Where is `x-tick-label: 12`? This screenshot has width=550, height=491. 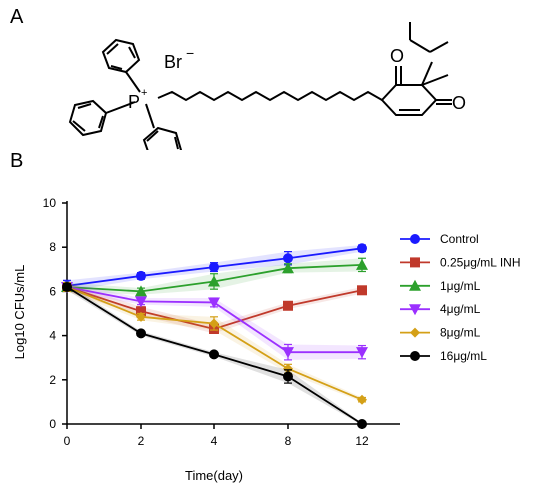 x-tick-label: 12 is located at coordinates (362, 441).